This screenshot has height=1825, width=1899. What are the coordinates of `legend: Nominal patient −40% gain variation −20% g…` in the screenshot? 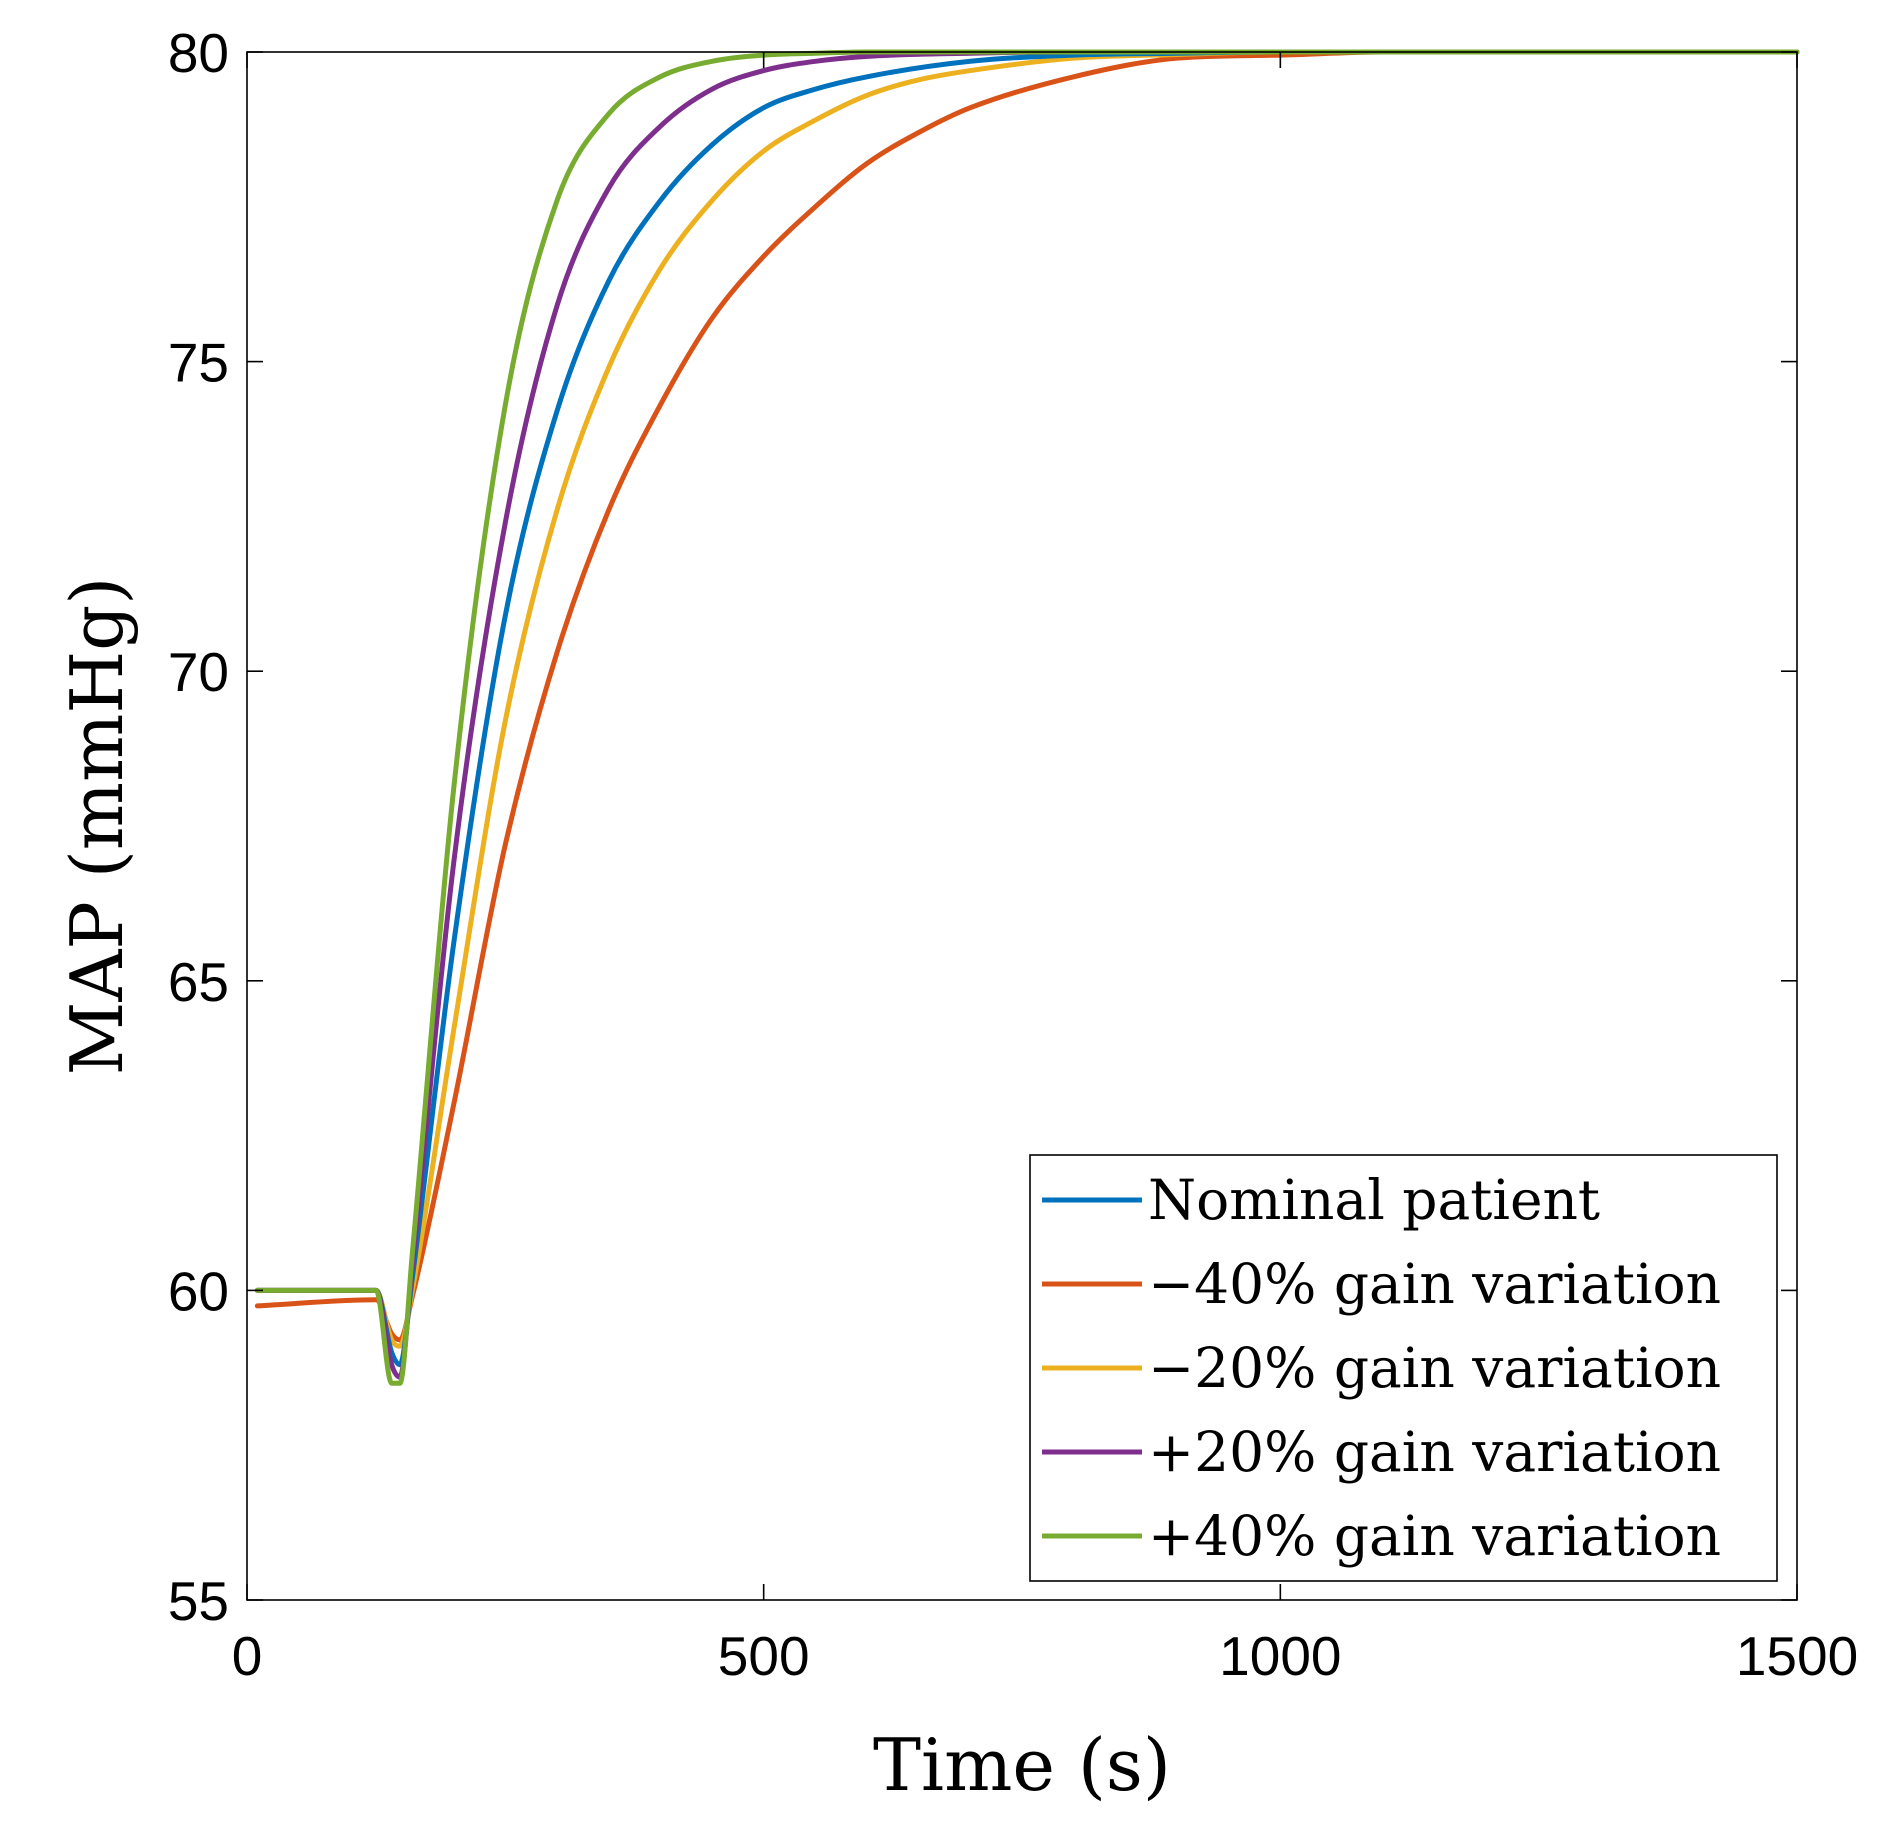 It's located at (1403, 1368).